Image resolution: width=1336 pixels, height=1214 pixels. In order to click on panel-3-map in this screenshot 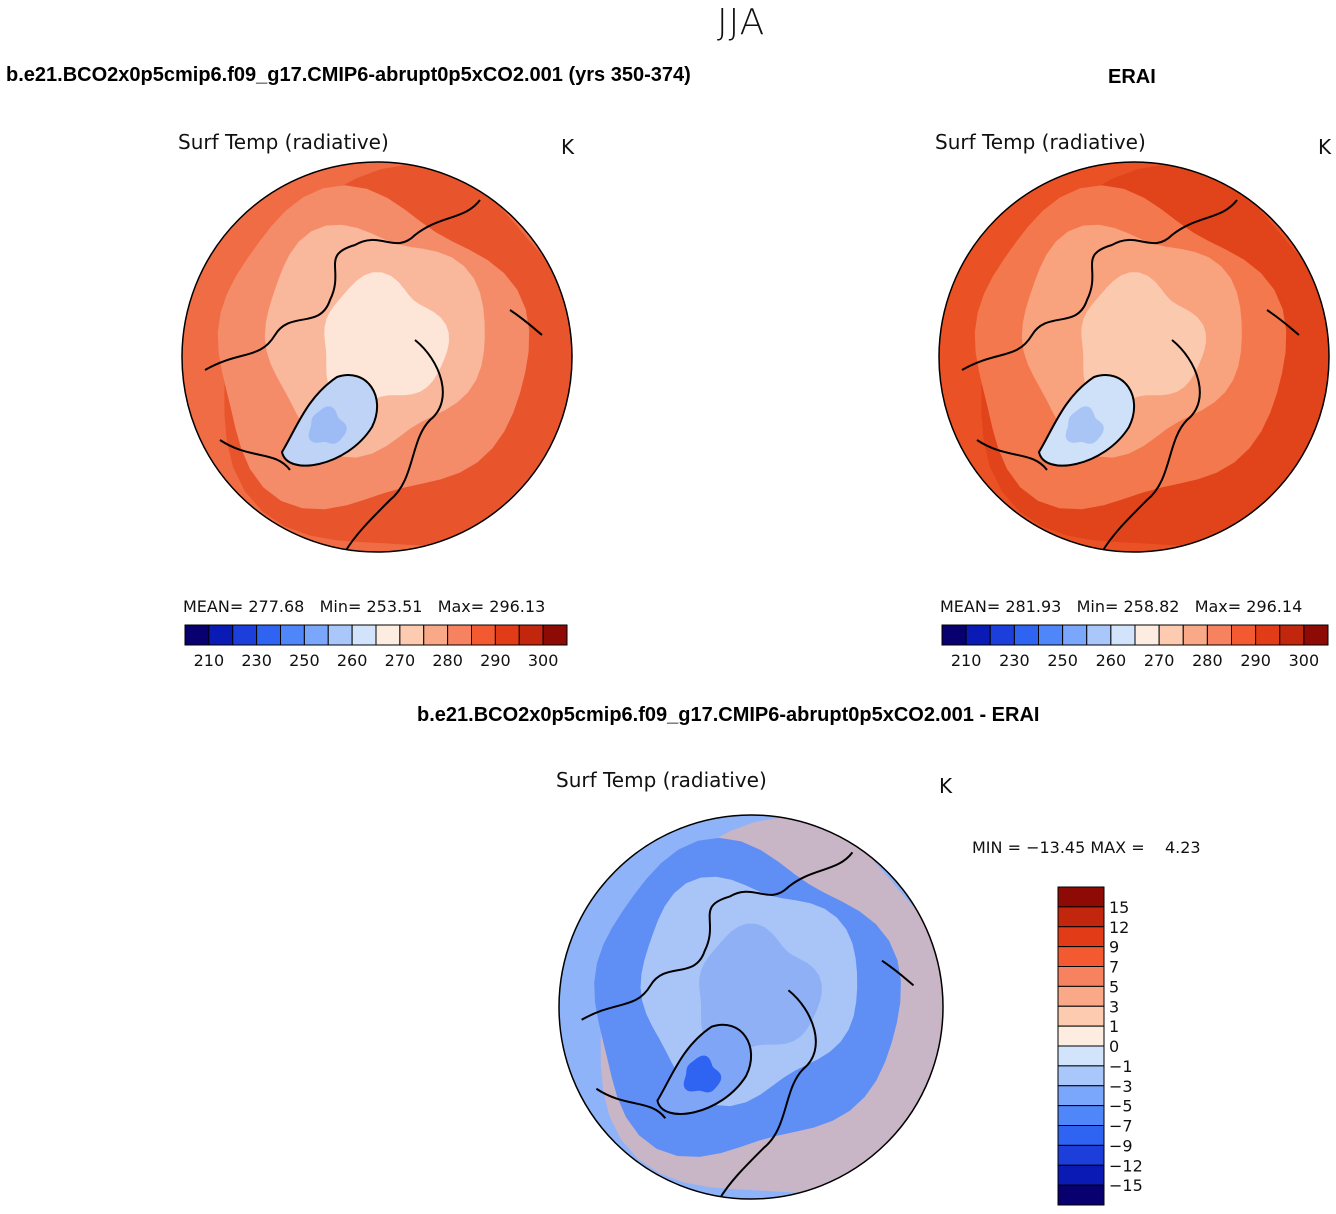, I will do `click(751, 1007)`.